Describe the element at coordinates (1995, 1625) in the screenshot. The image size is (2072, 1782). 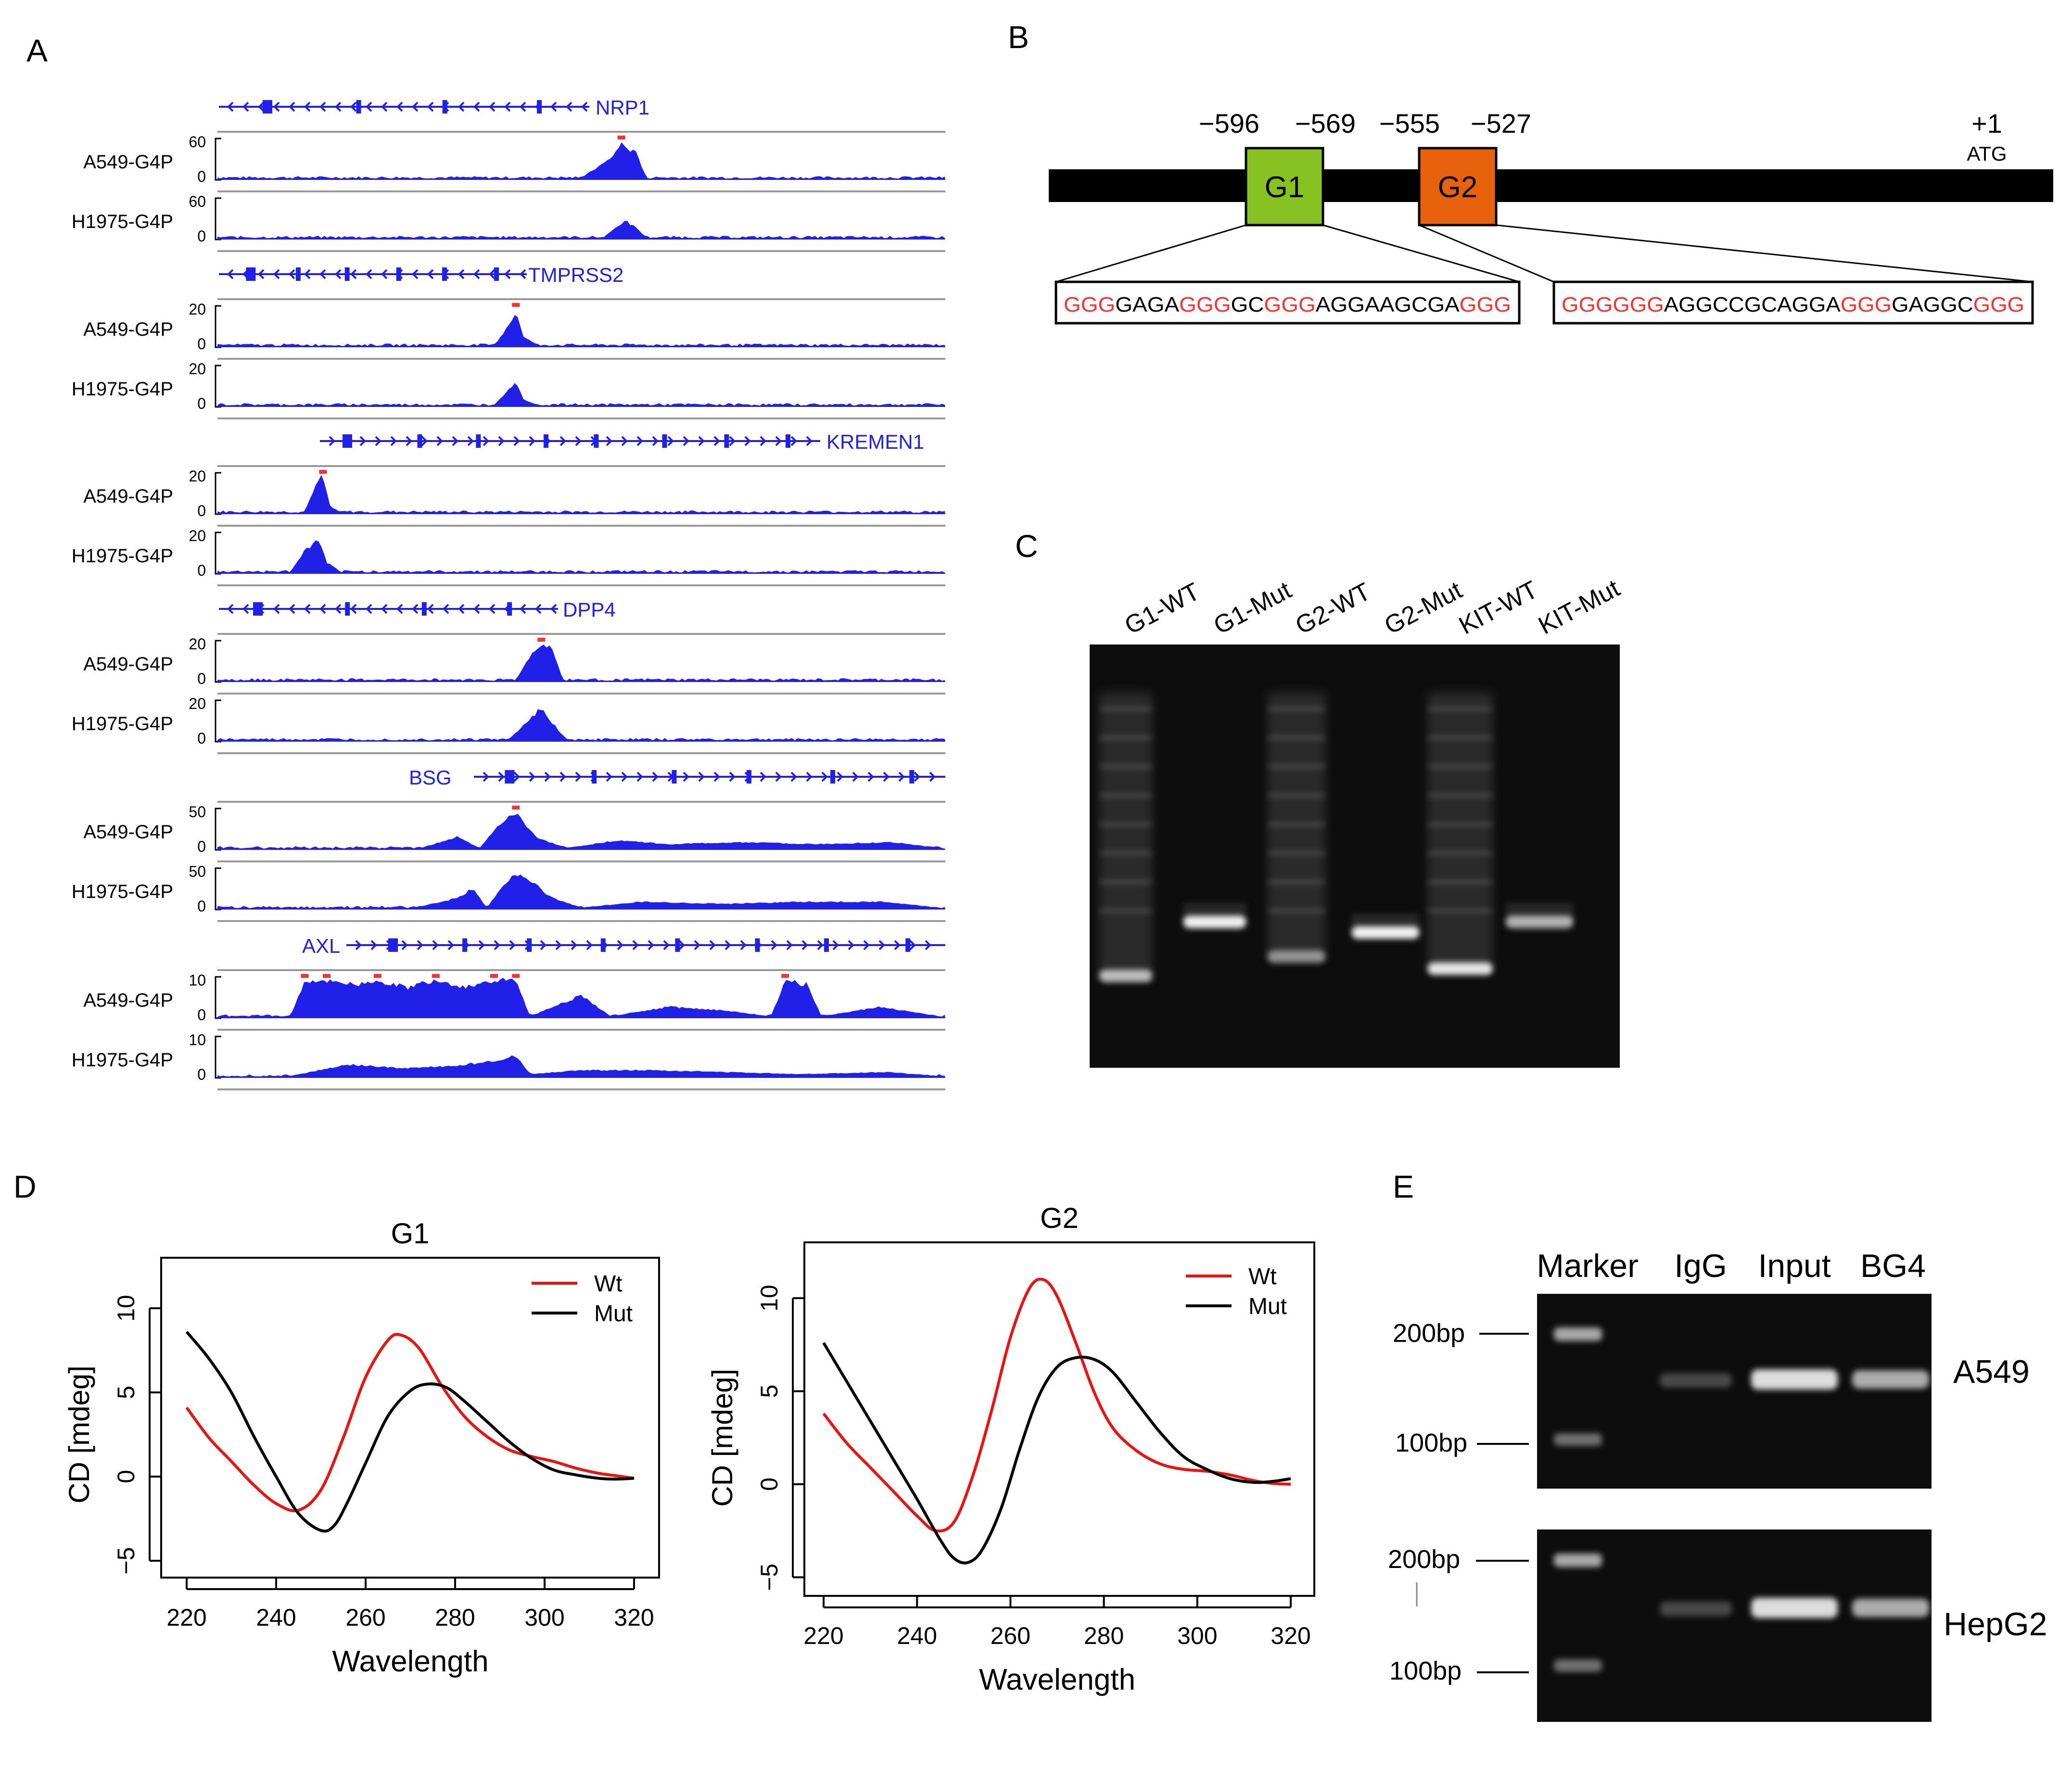
I see `cell-line-hepg2: HepG2` at that location.